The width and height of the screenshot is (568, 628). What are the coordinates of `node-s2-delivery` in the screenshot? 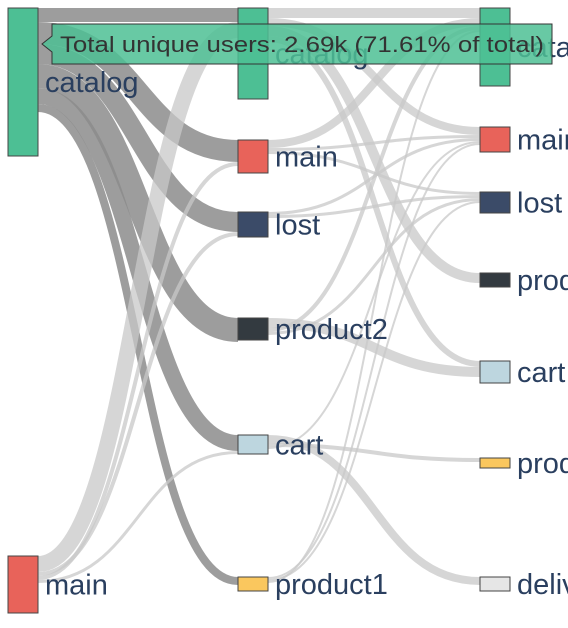 It's located at (495, 584).